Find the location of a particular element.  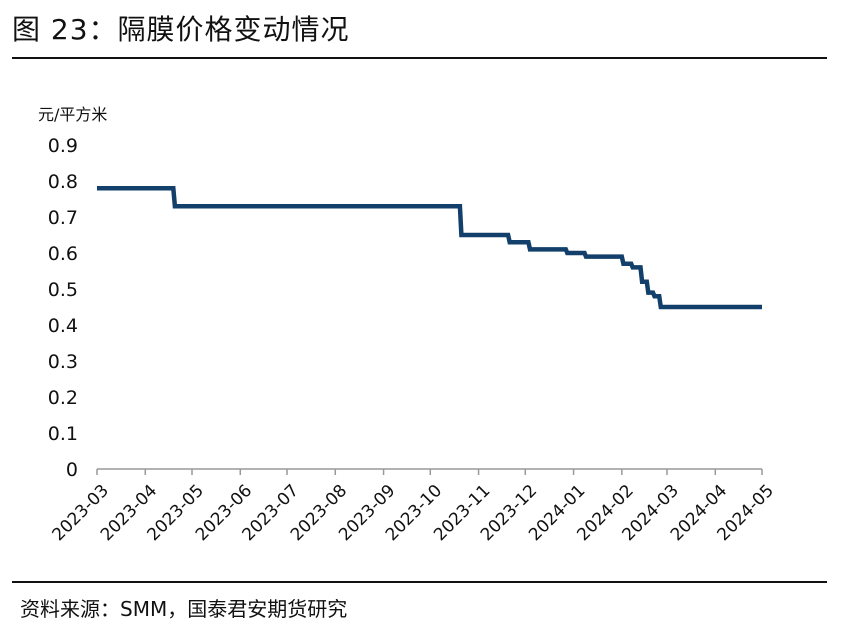

y-tick-label: 0 is located at coordinates (72, 470).